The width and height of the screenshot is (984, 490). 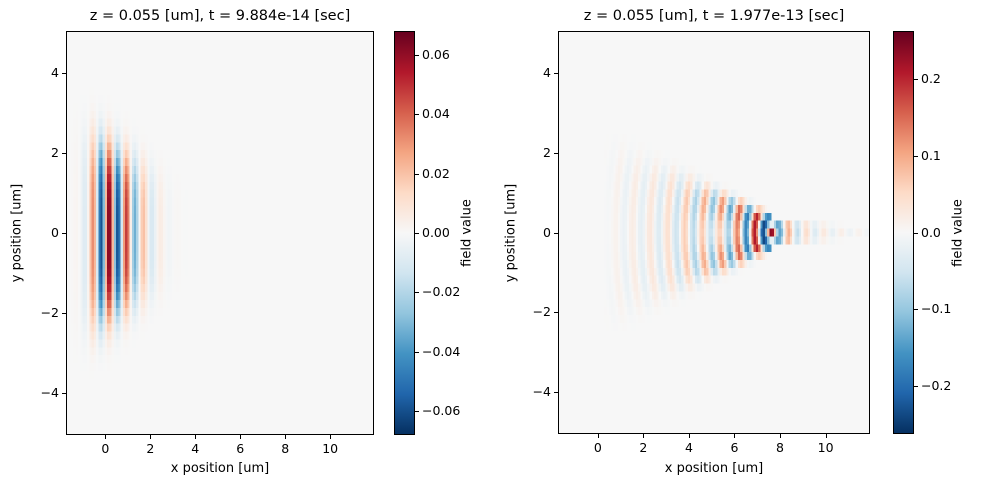 I want to click on colorbar-tick-label: 0.0, so click(x=931, y=232).